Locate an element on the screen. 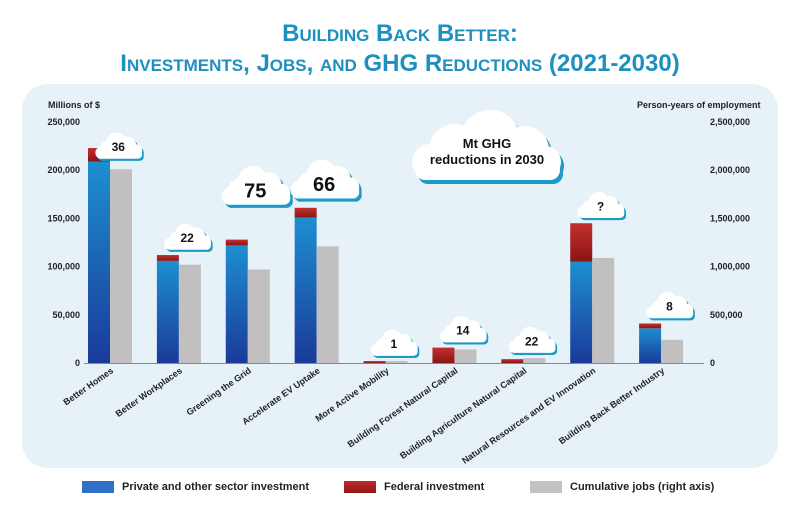  ghg-cloud-0: 36 is located at coordinates (119, 146).